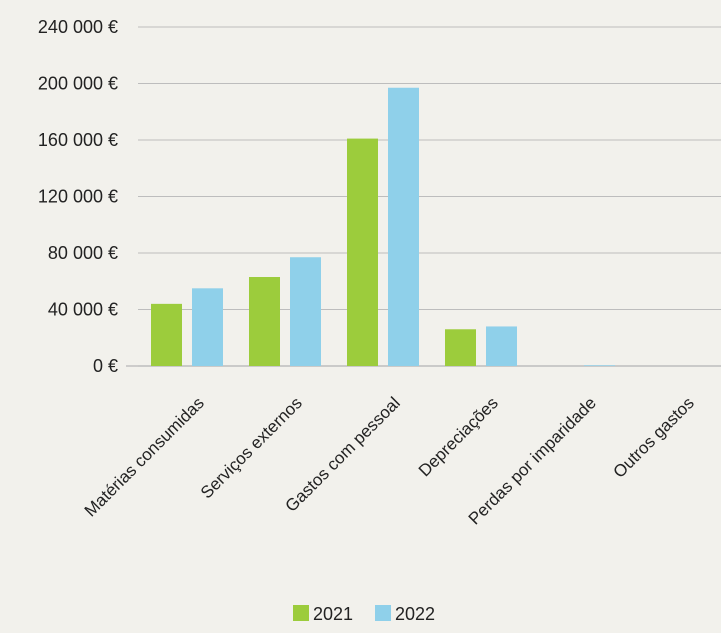 This screenshot has width=721, height=633. What do you see at coordinates (654, 437) in the screenshot?
I see `x-tick-label: Outros gastos` at bounding box center [654, 437].